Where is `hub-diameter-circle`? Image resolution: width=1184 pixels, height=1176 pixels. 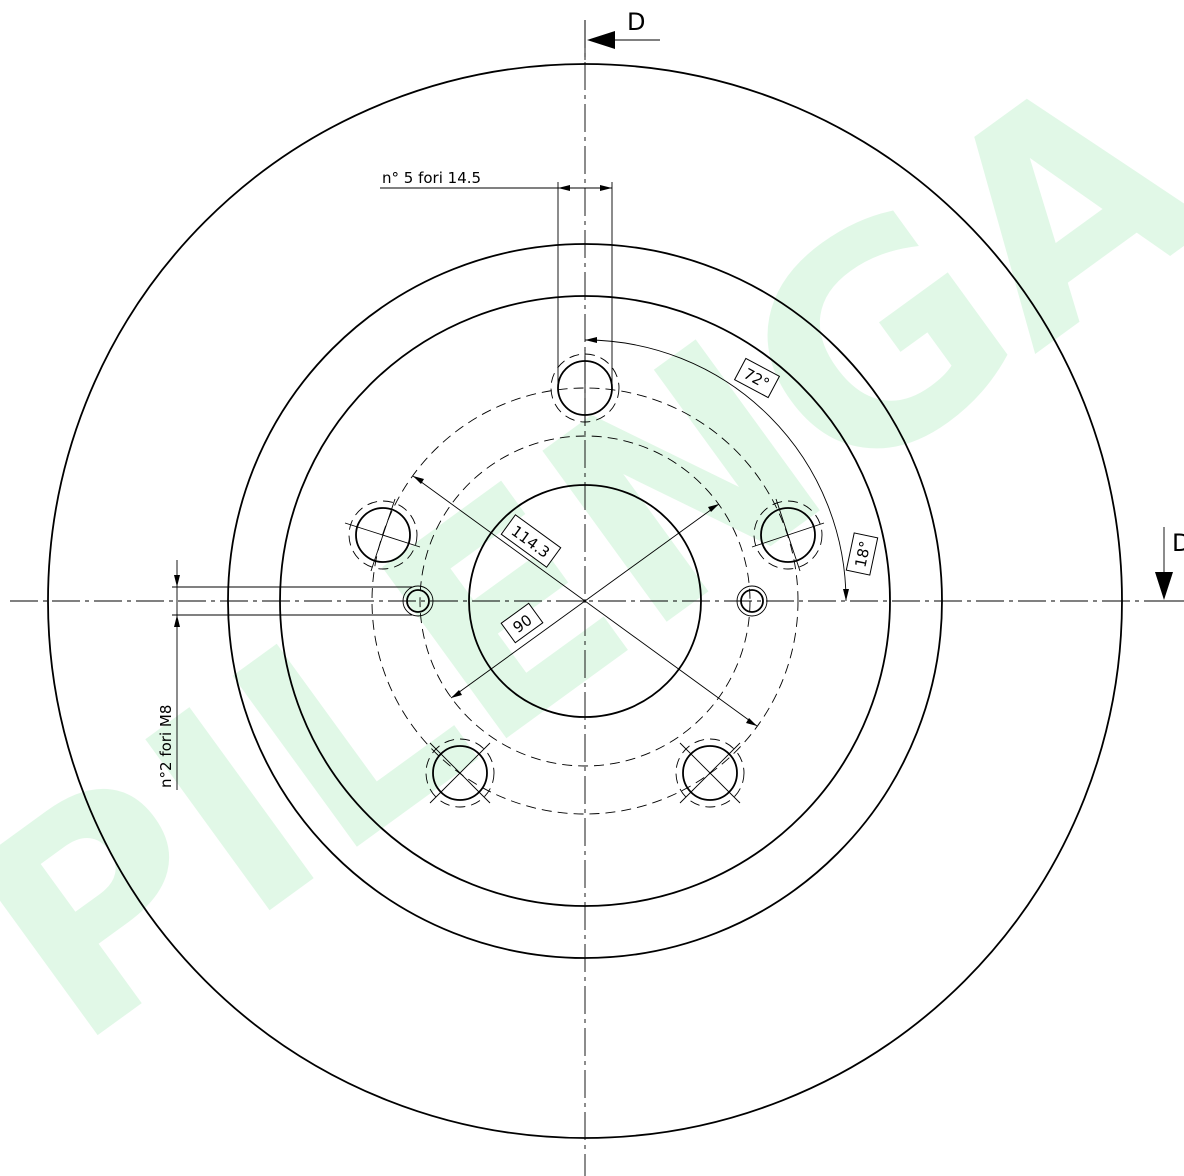
hub-diameter-circle is located at coordinates (585, 601).